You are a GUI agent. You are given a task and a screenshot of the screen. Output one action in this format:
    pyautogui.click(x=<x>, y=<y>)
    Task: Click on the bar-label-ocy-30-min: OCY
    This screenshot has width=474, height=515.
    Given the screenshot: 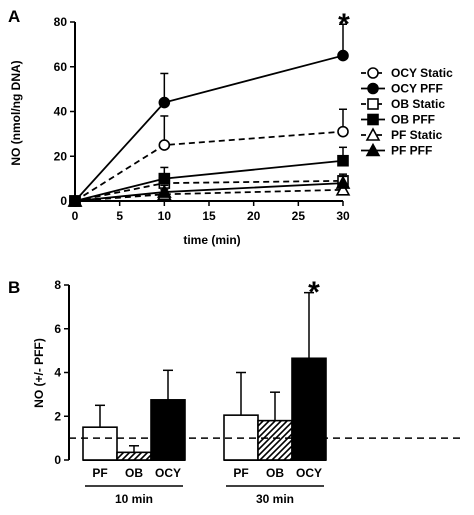 What is the action you would take?
    pyautogui.click(x=309, y=473)
    